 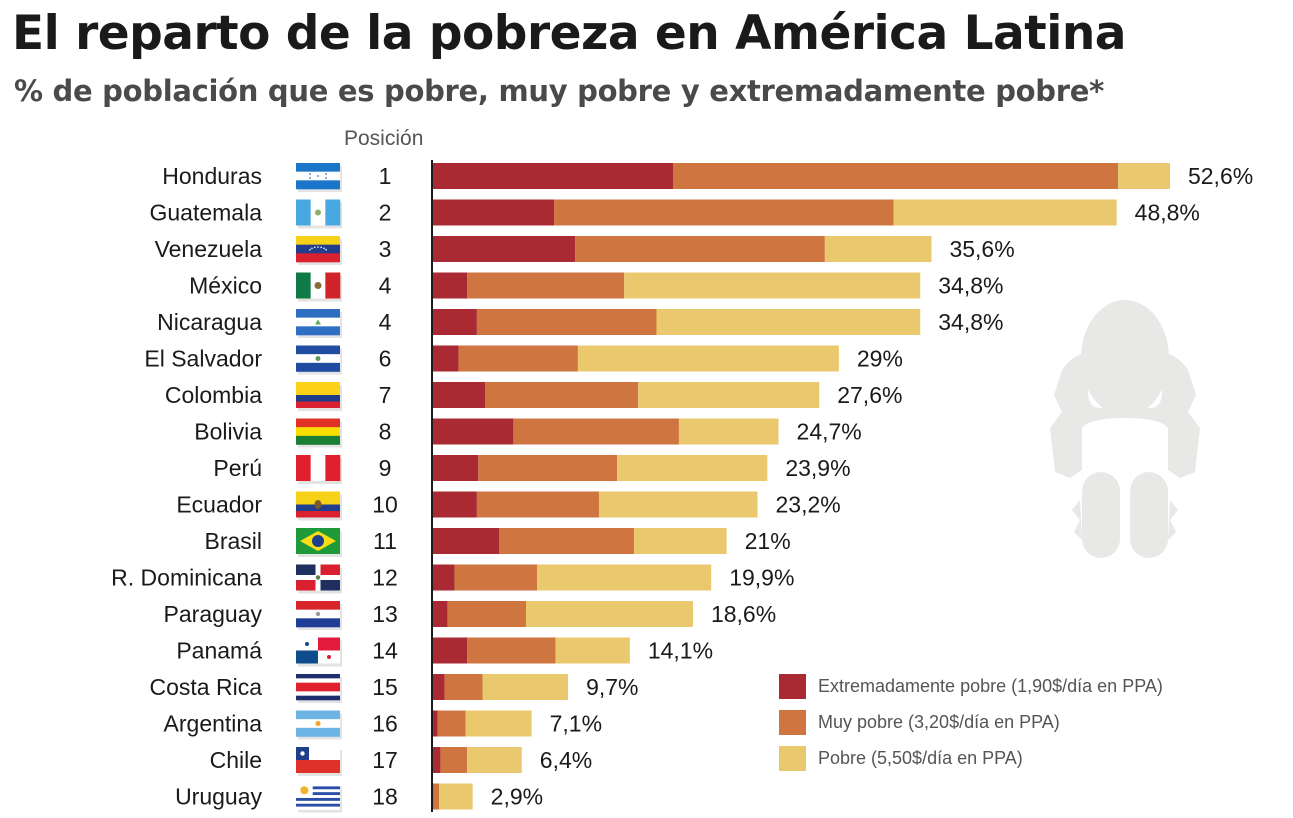 What do you see at coordinates (385, 322) in the screenshot?
I see `rank-label: 4` at bounding box center [385, 322].